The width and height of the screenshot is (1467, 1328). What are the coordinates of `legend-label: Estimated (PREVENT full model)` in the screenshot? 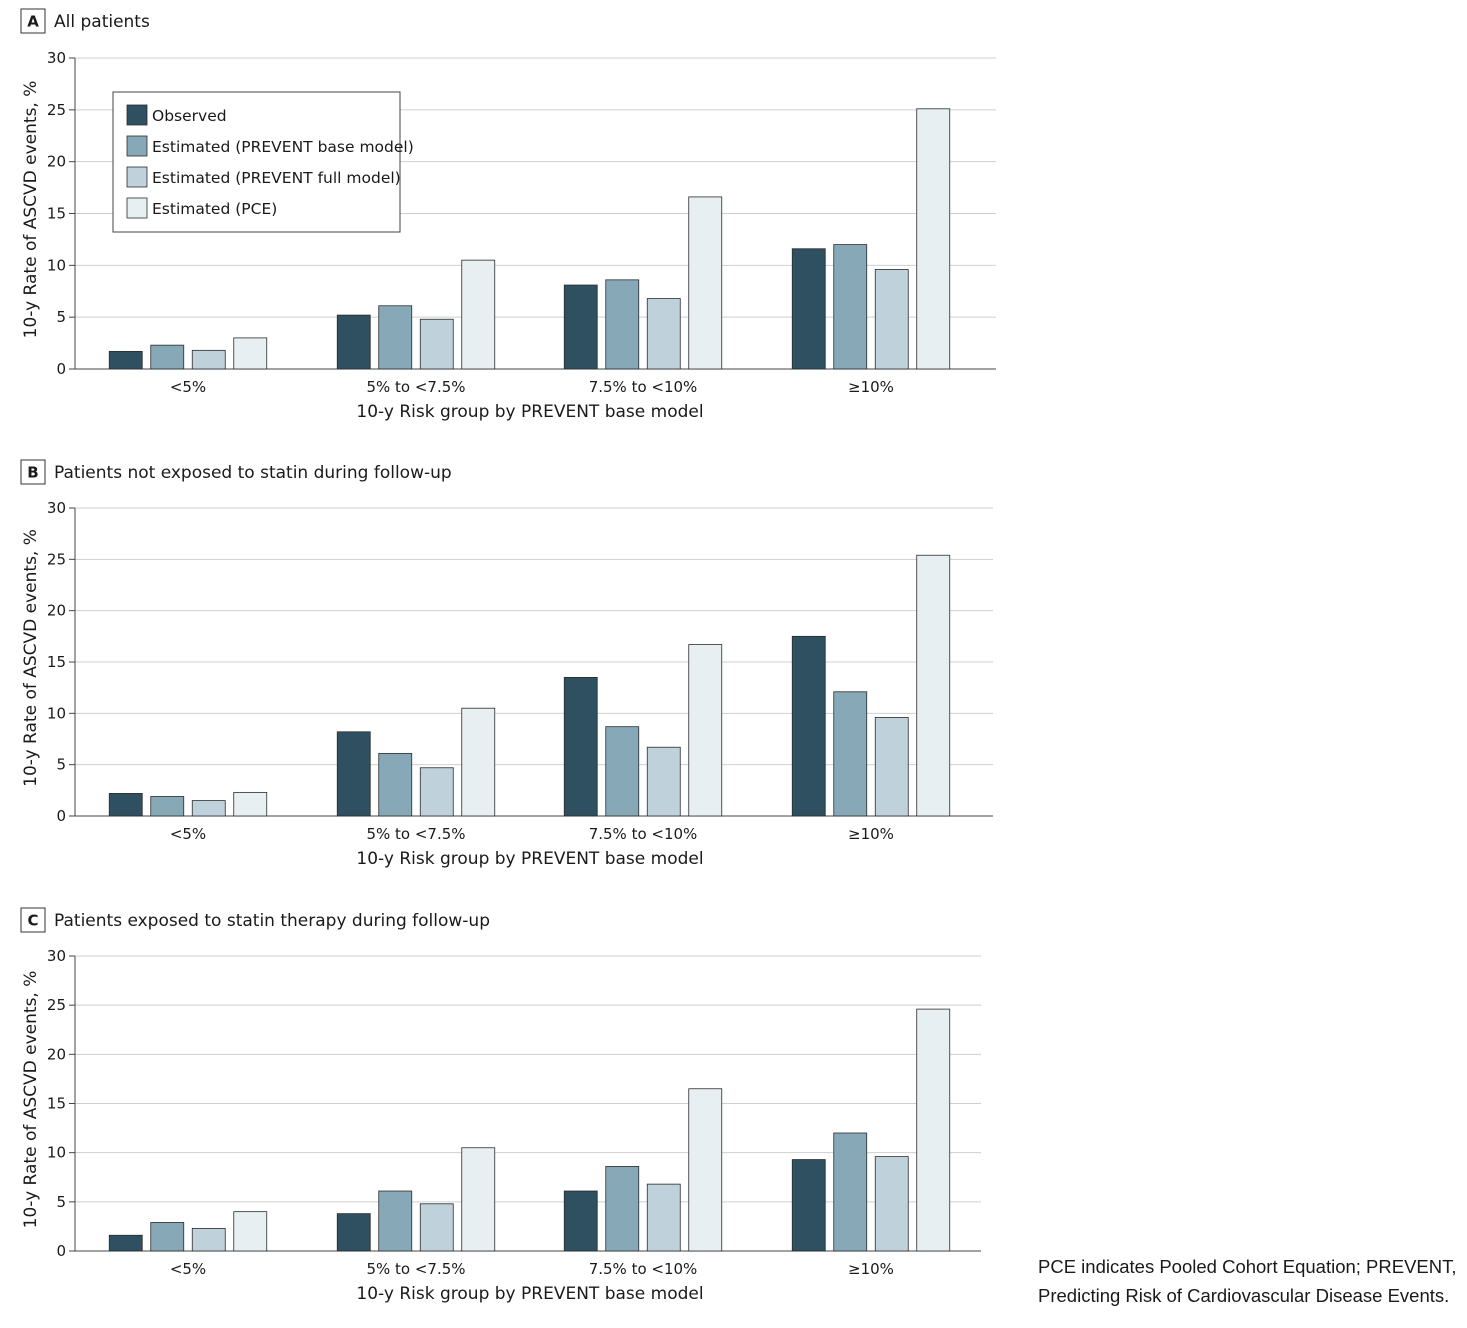 It's located at (276, 178).